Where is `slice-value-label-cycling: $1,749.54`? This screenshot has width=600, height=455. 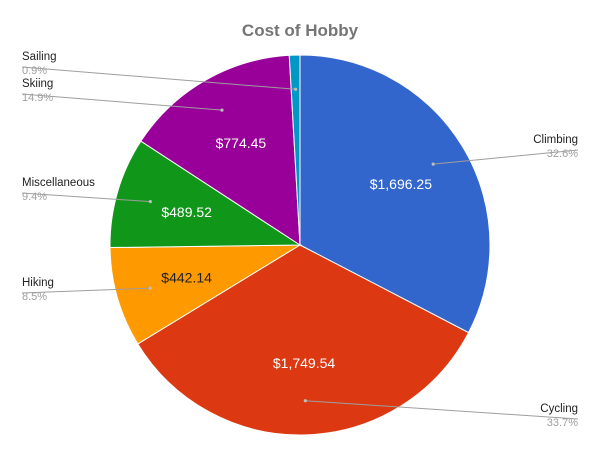
slice-value-label-cycling: $1,749.54 is located at coordinates (304, 363).